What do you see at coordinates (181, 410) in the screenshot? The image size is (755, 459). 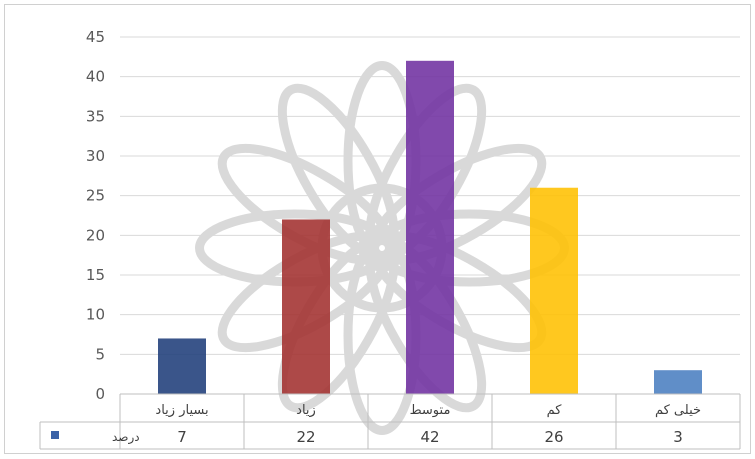 I see `category-label: بسیار زیاد` at bounding box center [181, 410].